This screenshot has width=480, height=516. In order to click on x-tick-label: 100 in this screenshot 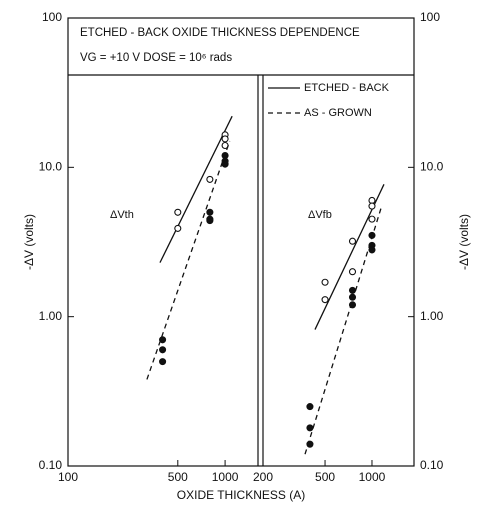, I will do `click(68, 477)`.